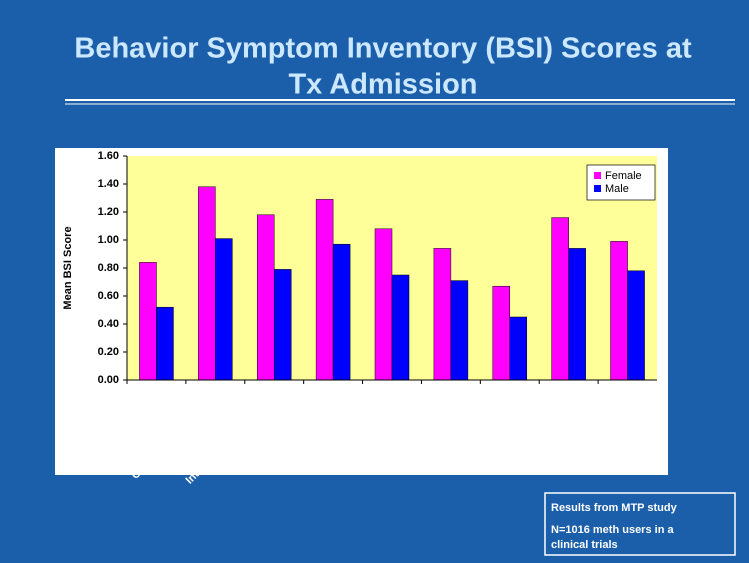 This screenshot has width=749, height=563. What do you see at coordinates (623, 176) in the screenshot?
I see `legend-label: Female` at bounding box center [623, 176].